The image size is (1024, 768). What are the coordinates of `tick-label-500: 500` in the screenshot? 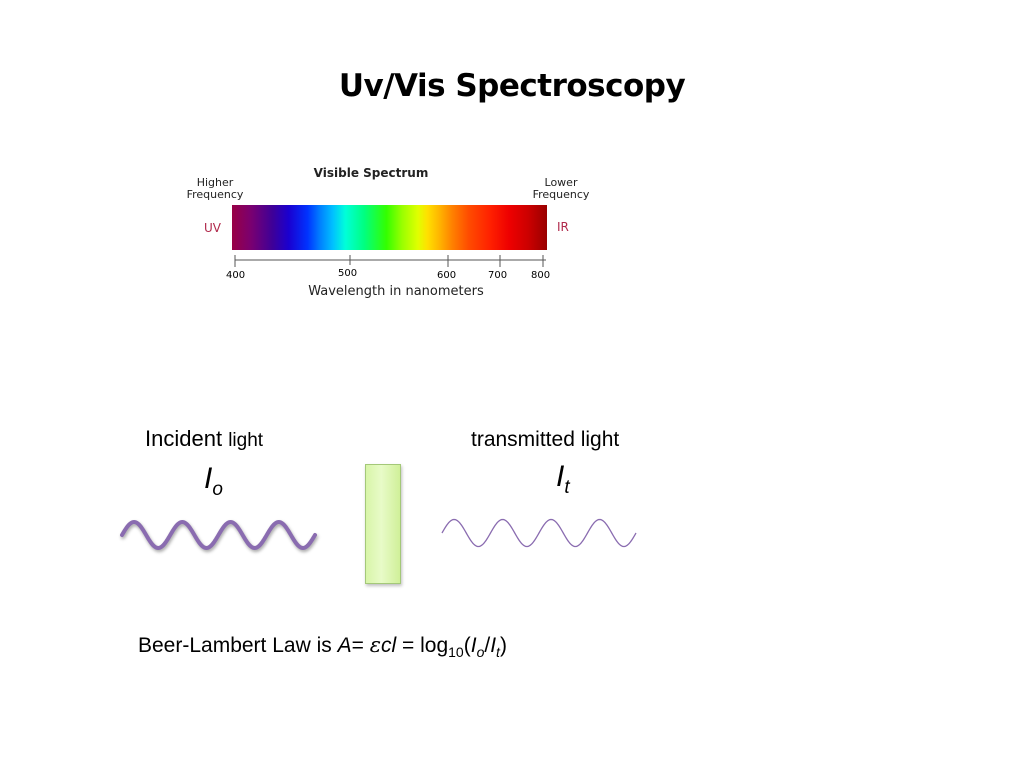 It's located at (347, 273).